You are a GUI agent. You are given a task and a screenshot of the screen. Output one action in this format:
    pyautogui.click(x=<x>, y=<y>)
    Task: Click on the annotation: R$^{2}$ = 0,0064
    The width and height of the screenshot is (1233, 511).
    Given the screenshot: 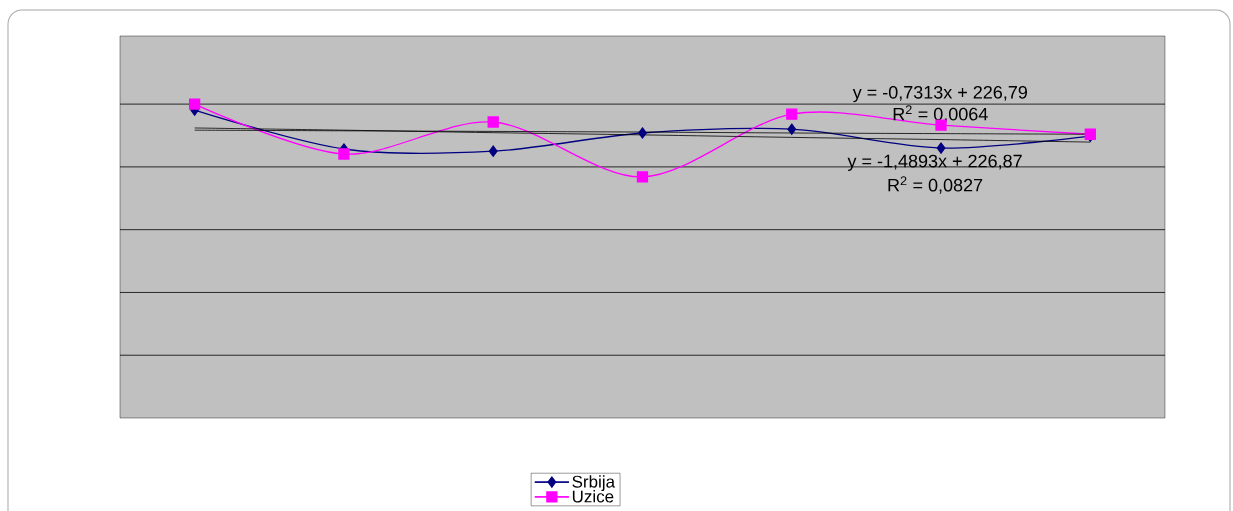 What is the action you would take?
    pyautogui.click(x=940, y=114)
    